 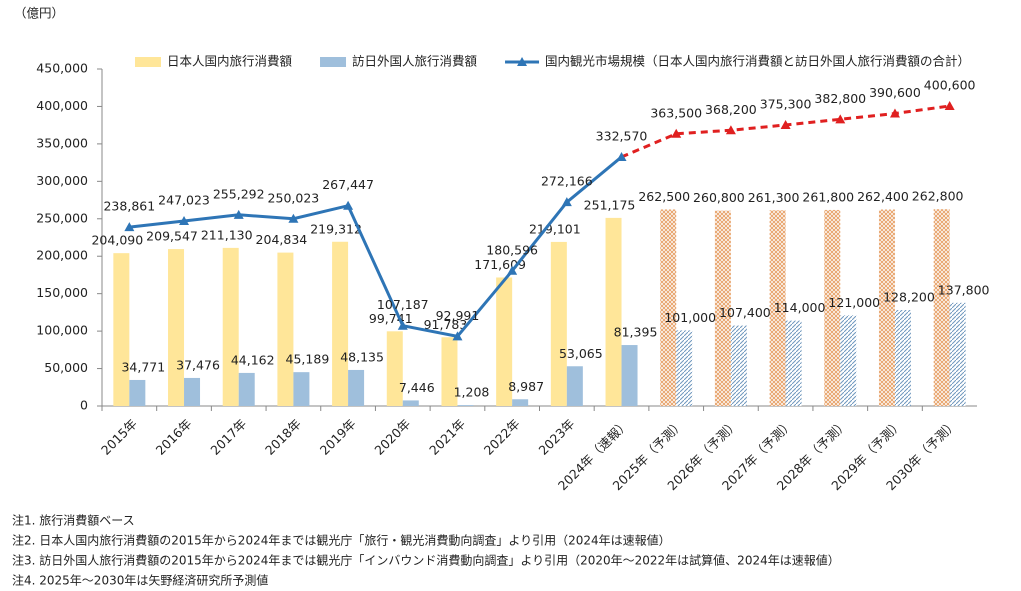 What do you see at coordinates (690, 317) in the screenshot?
I see `data-label: 101,000` at bounding box center [690, 317].